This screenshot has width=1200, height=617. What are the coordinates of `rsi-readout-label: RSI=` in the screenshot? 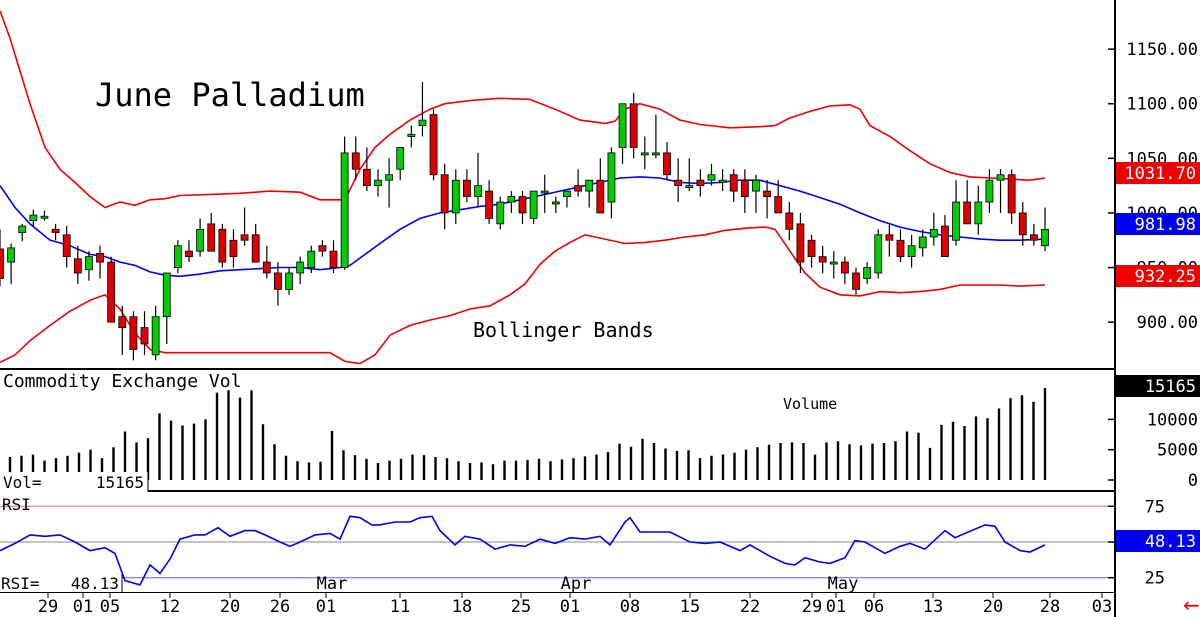 It's located at (20, 583).